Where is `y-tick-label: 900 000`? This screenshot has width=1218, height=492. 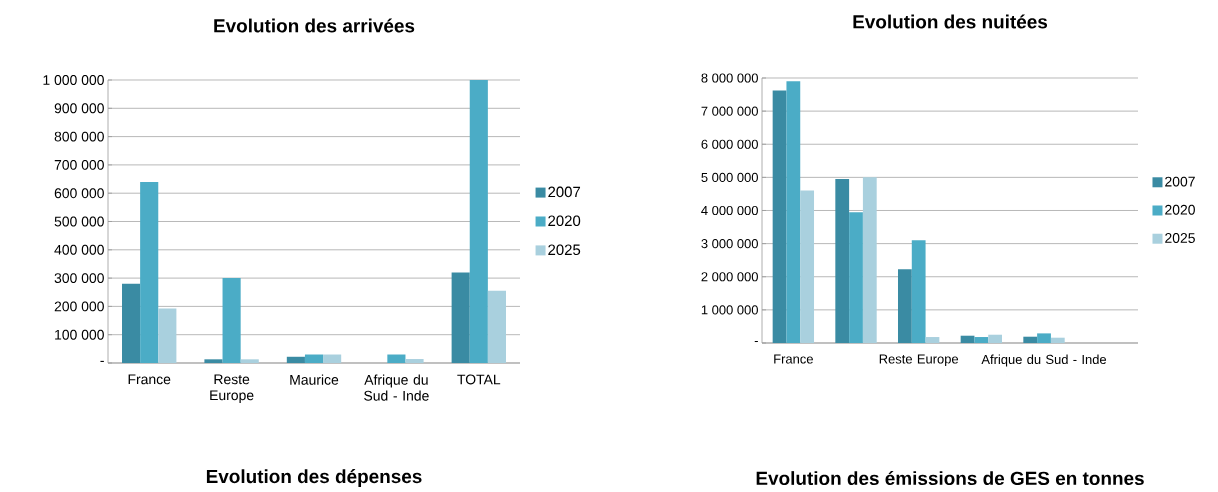 y-tick-label: 900 000 is located at coordinates (79, 108).